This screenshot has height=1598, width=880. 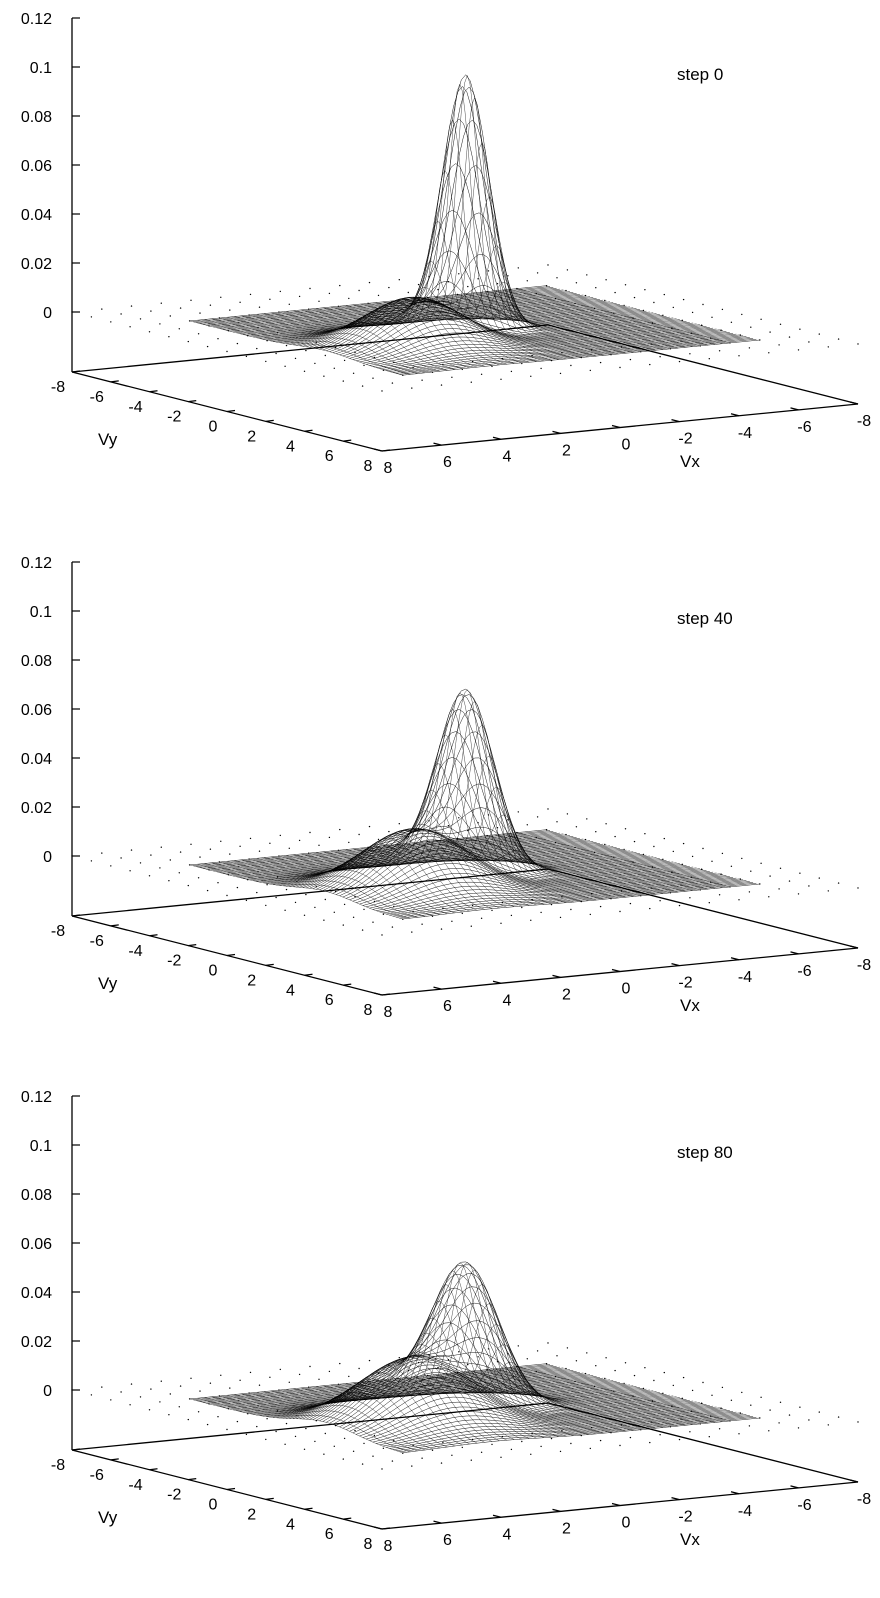 What do you see at coordinates (368, 1544) in the screenshot?
I see `vy-tick-label: 8` at bounding box center [368, 1544].